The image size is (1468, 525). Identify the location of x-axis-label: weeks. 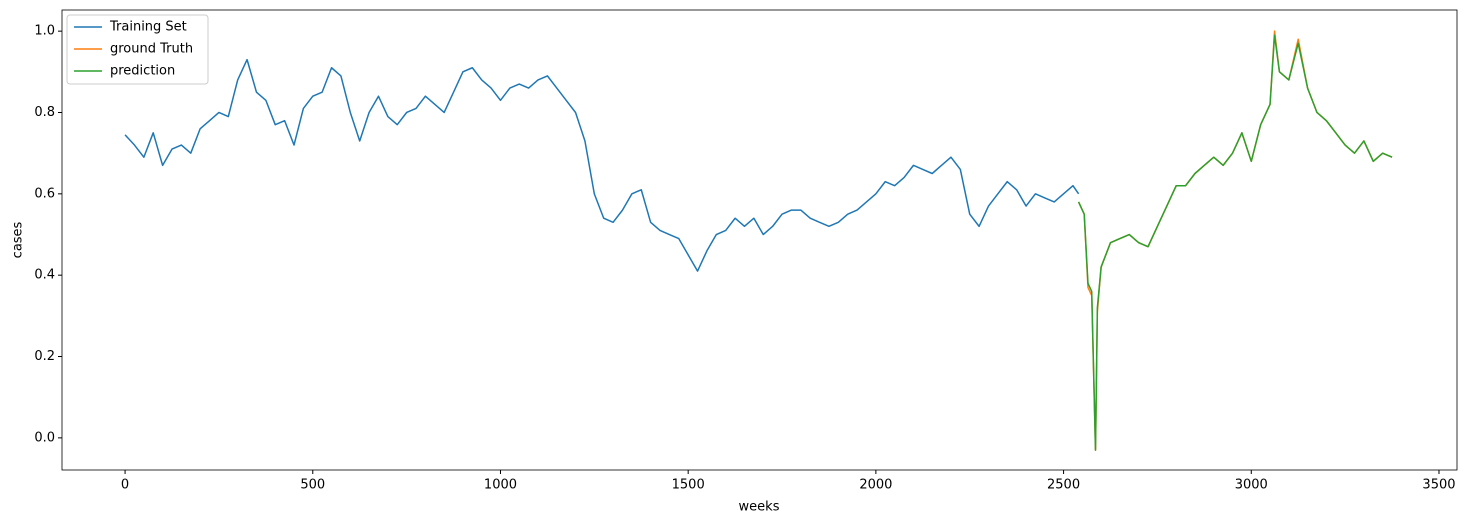
(759, 507).